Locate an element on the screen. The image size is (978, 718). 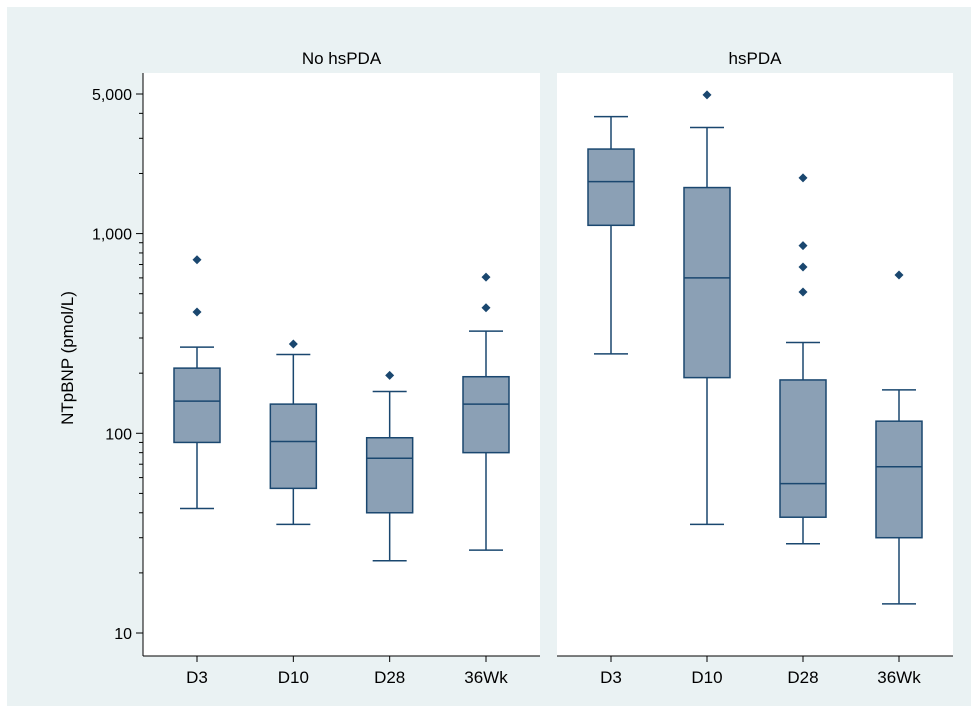
y-tick-label: 100 is located at coordinates (118, 434).